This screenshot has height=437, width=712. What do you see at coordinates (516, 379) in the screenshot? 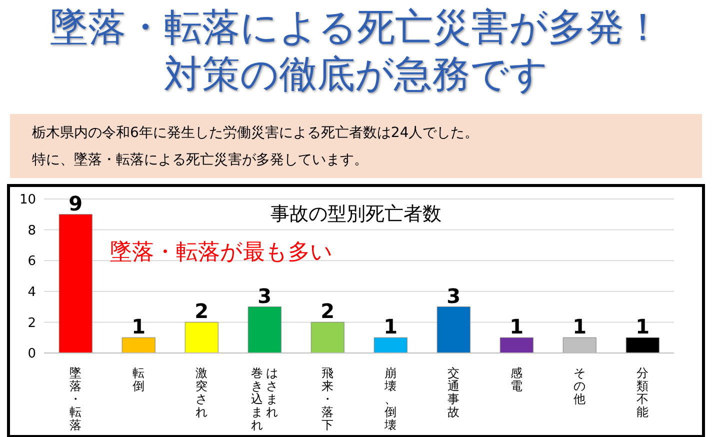
I see `x-tick-label: 感電` at bounding box center [516, 379].